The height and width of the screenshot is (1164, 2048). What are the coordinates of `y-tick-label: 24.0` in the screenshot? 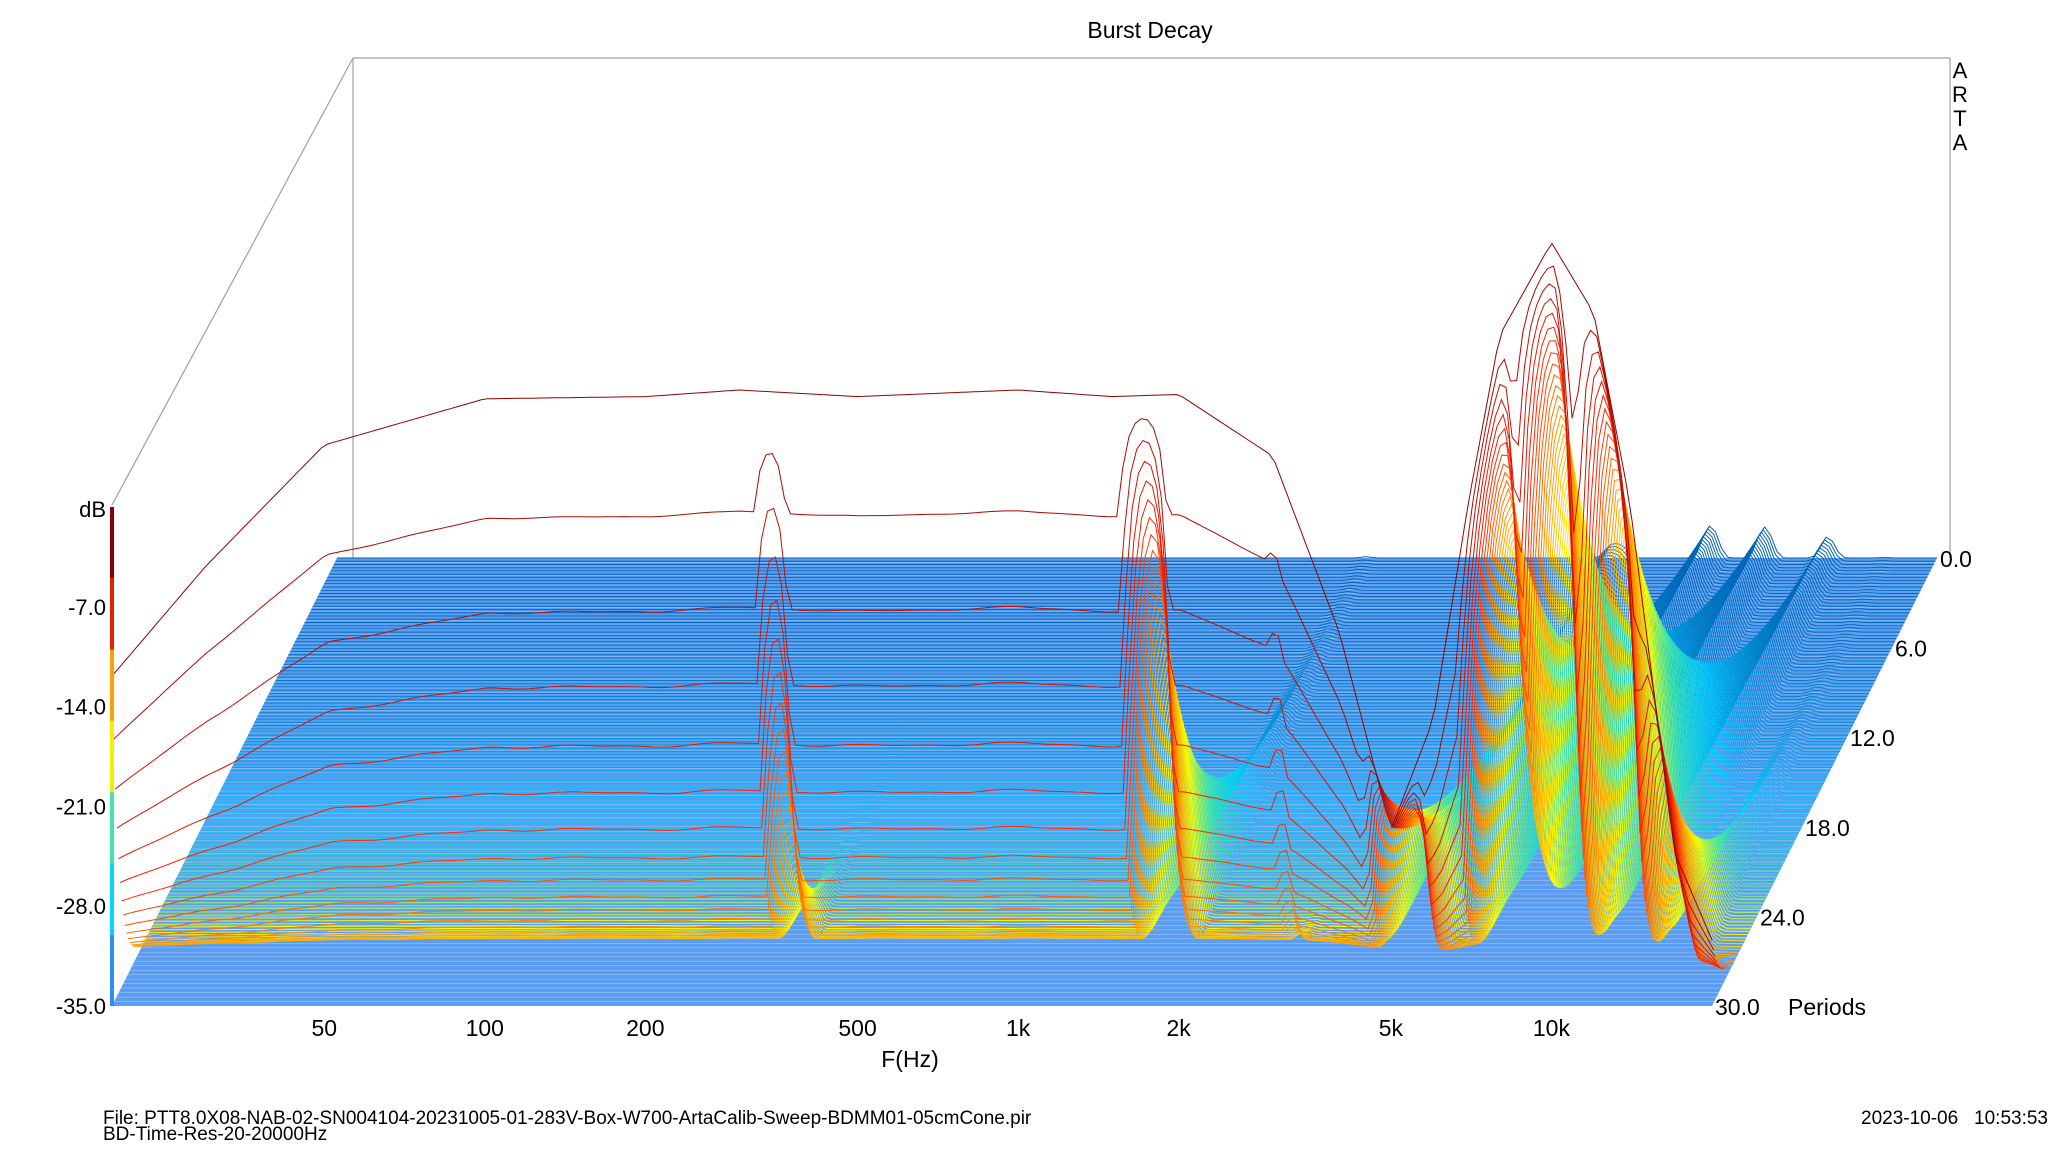 It's located at (1782, 917).